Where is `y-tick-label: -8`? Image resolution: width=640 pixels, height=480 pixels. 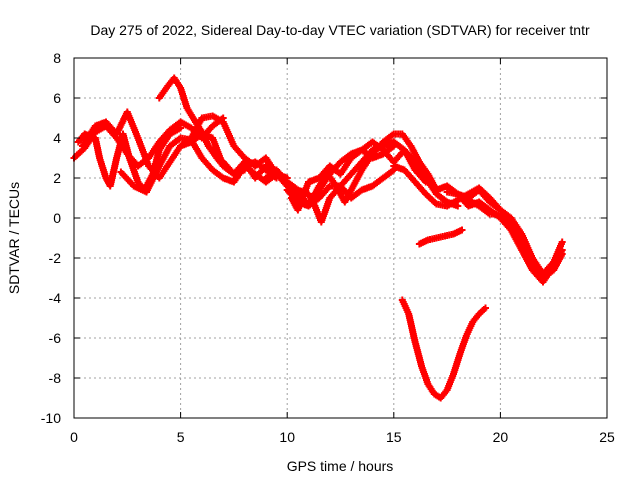 y-tick-label: -8 is located at coordinates (55, 378).